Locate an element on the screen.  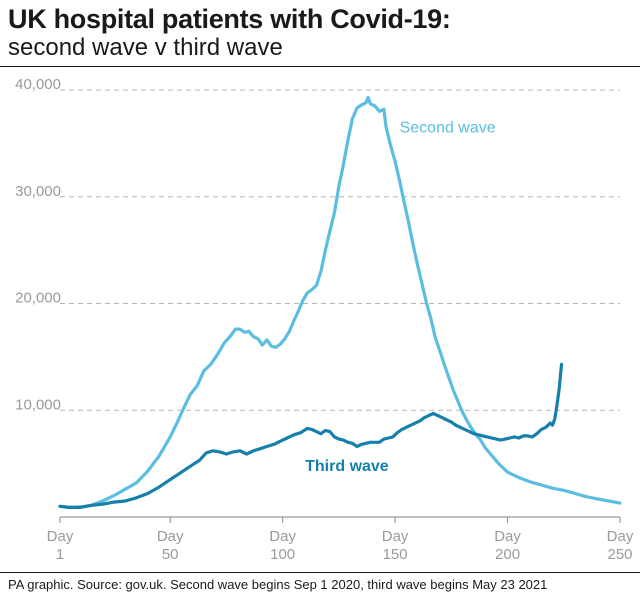
y-tick-label: 10,000 is located at coordinates (38, 404).